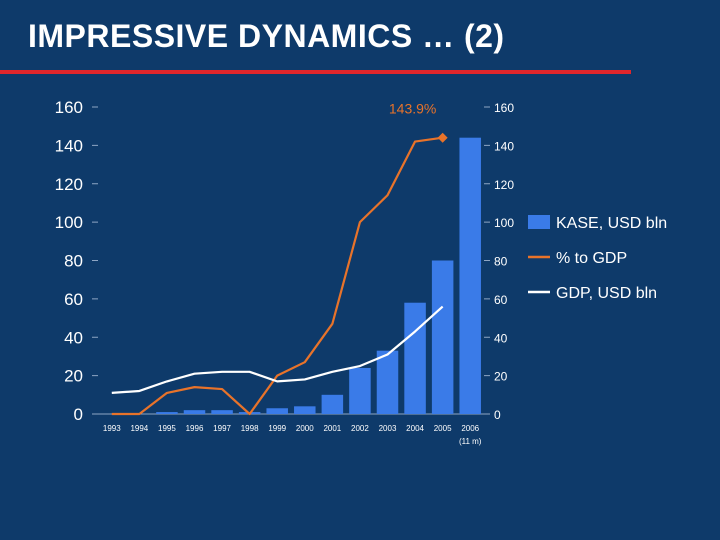  What do you see at coordinates (222, 428) in the screenshot?
I see `x-tick-label: 1997` at bounding box center [222, 428].